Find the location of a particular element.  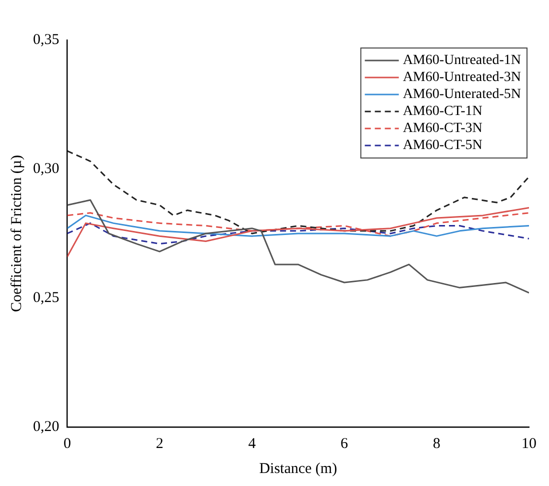

x-tick-label: 2 is located at coordinates (160, 444).